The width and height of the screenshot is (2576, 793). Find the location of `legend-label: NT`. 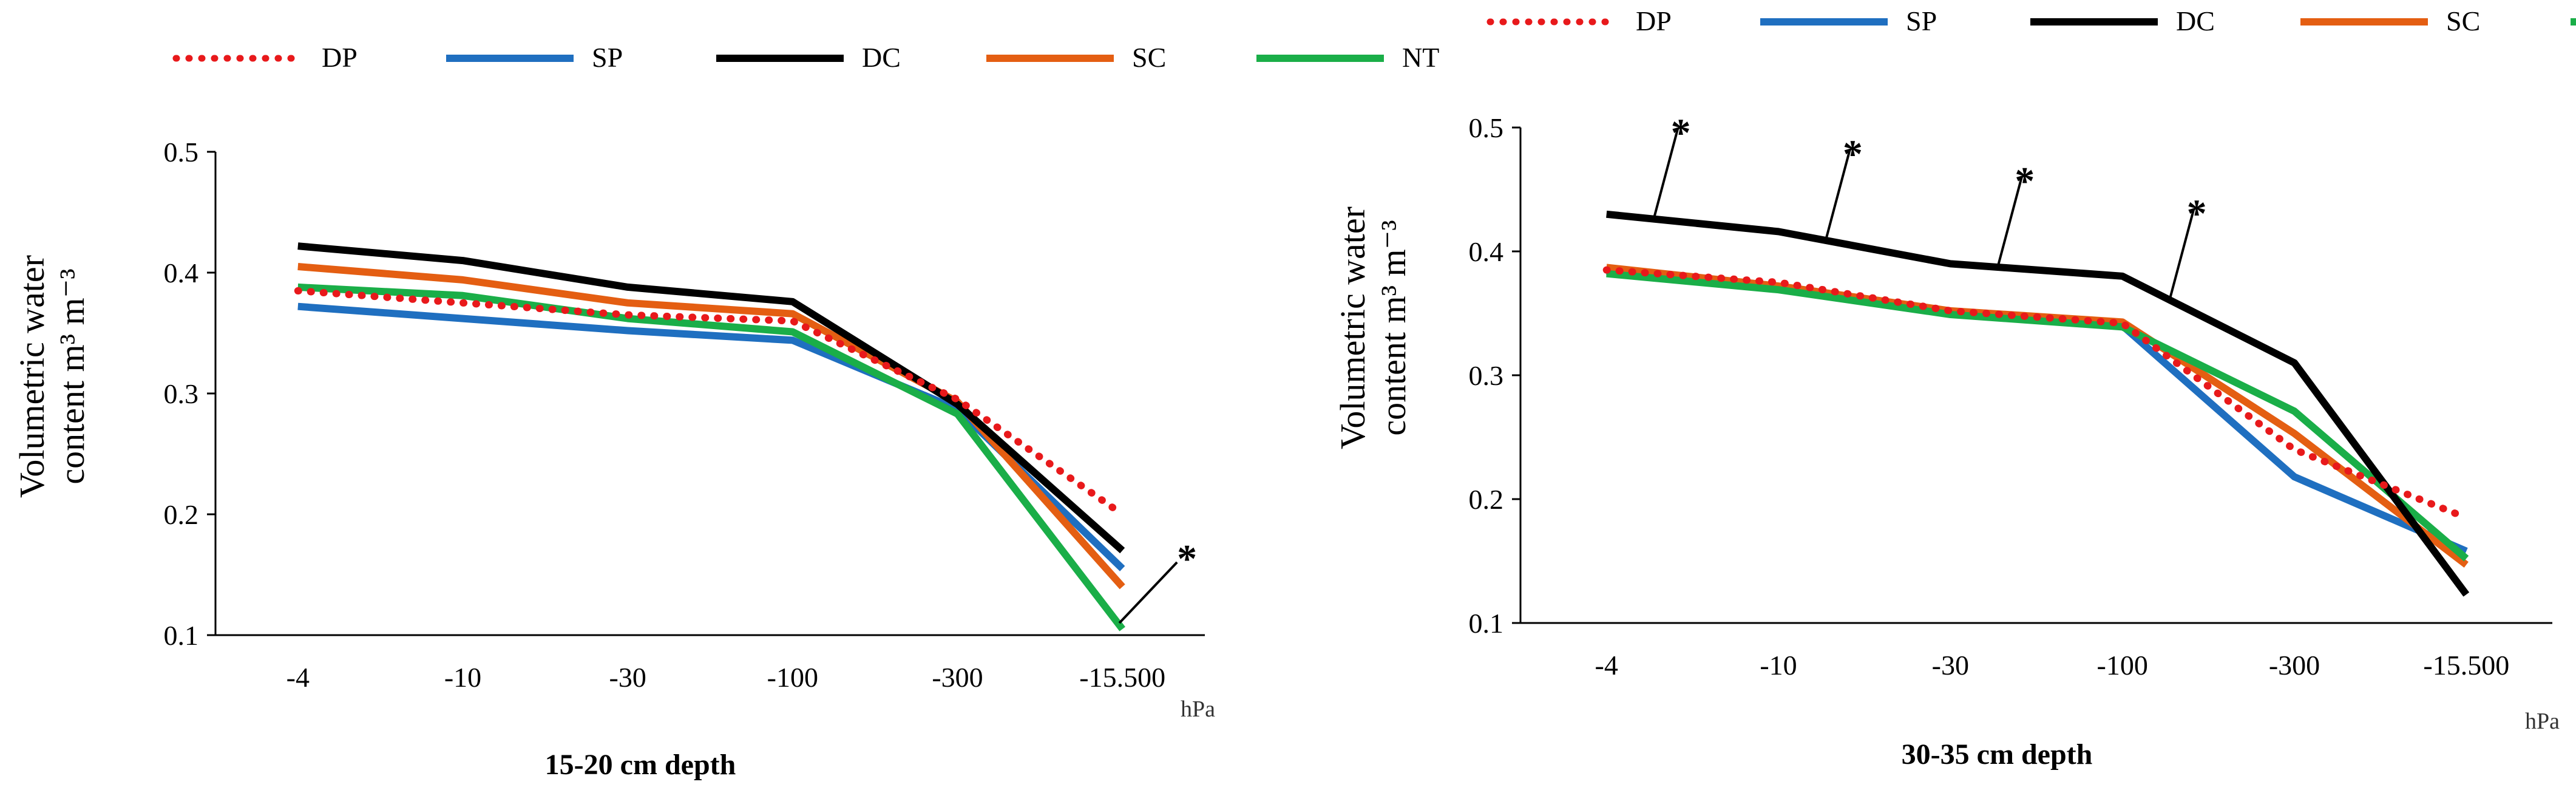

legend-label: NT is located at coordinates (1420, 57).